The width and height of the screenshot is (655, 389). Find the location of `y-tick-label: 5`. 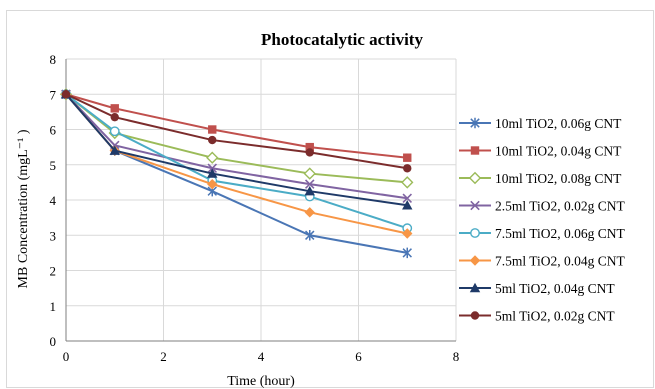

y-tick-label: 5 is located at coordinates (53, 165).